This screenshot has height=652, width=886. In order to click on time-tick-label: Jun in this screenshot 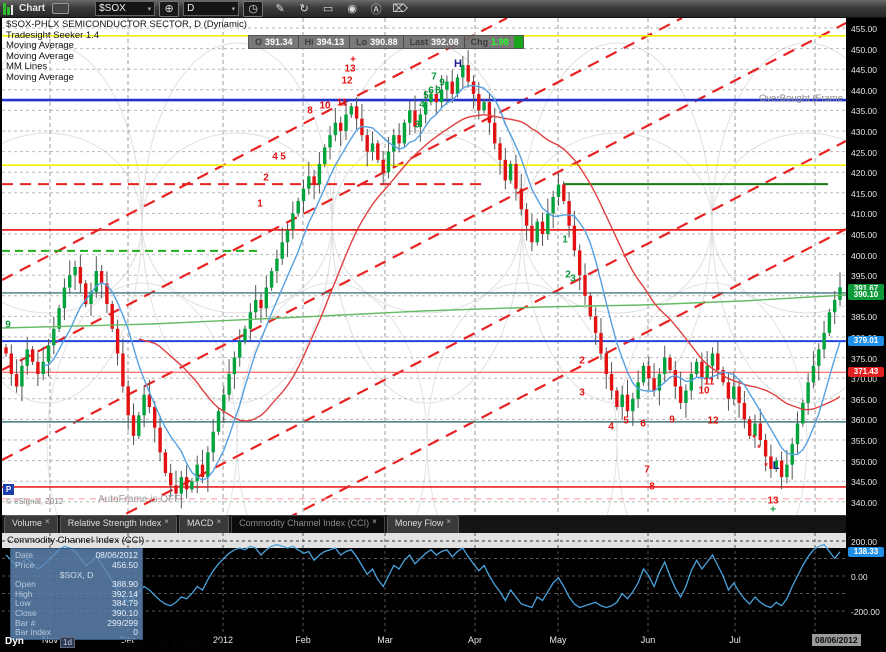, I will do `click(648, 640)`.